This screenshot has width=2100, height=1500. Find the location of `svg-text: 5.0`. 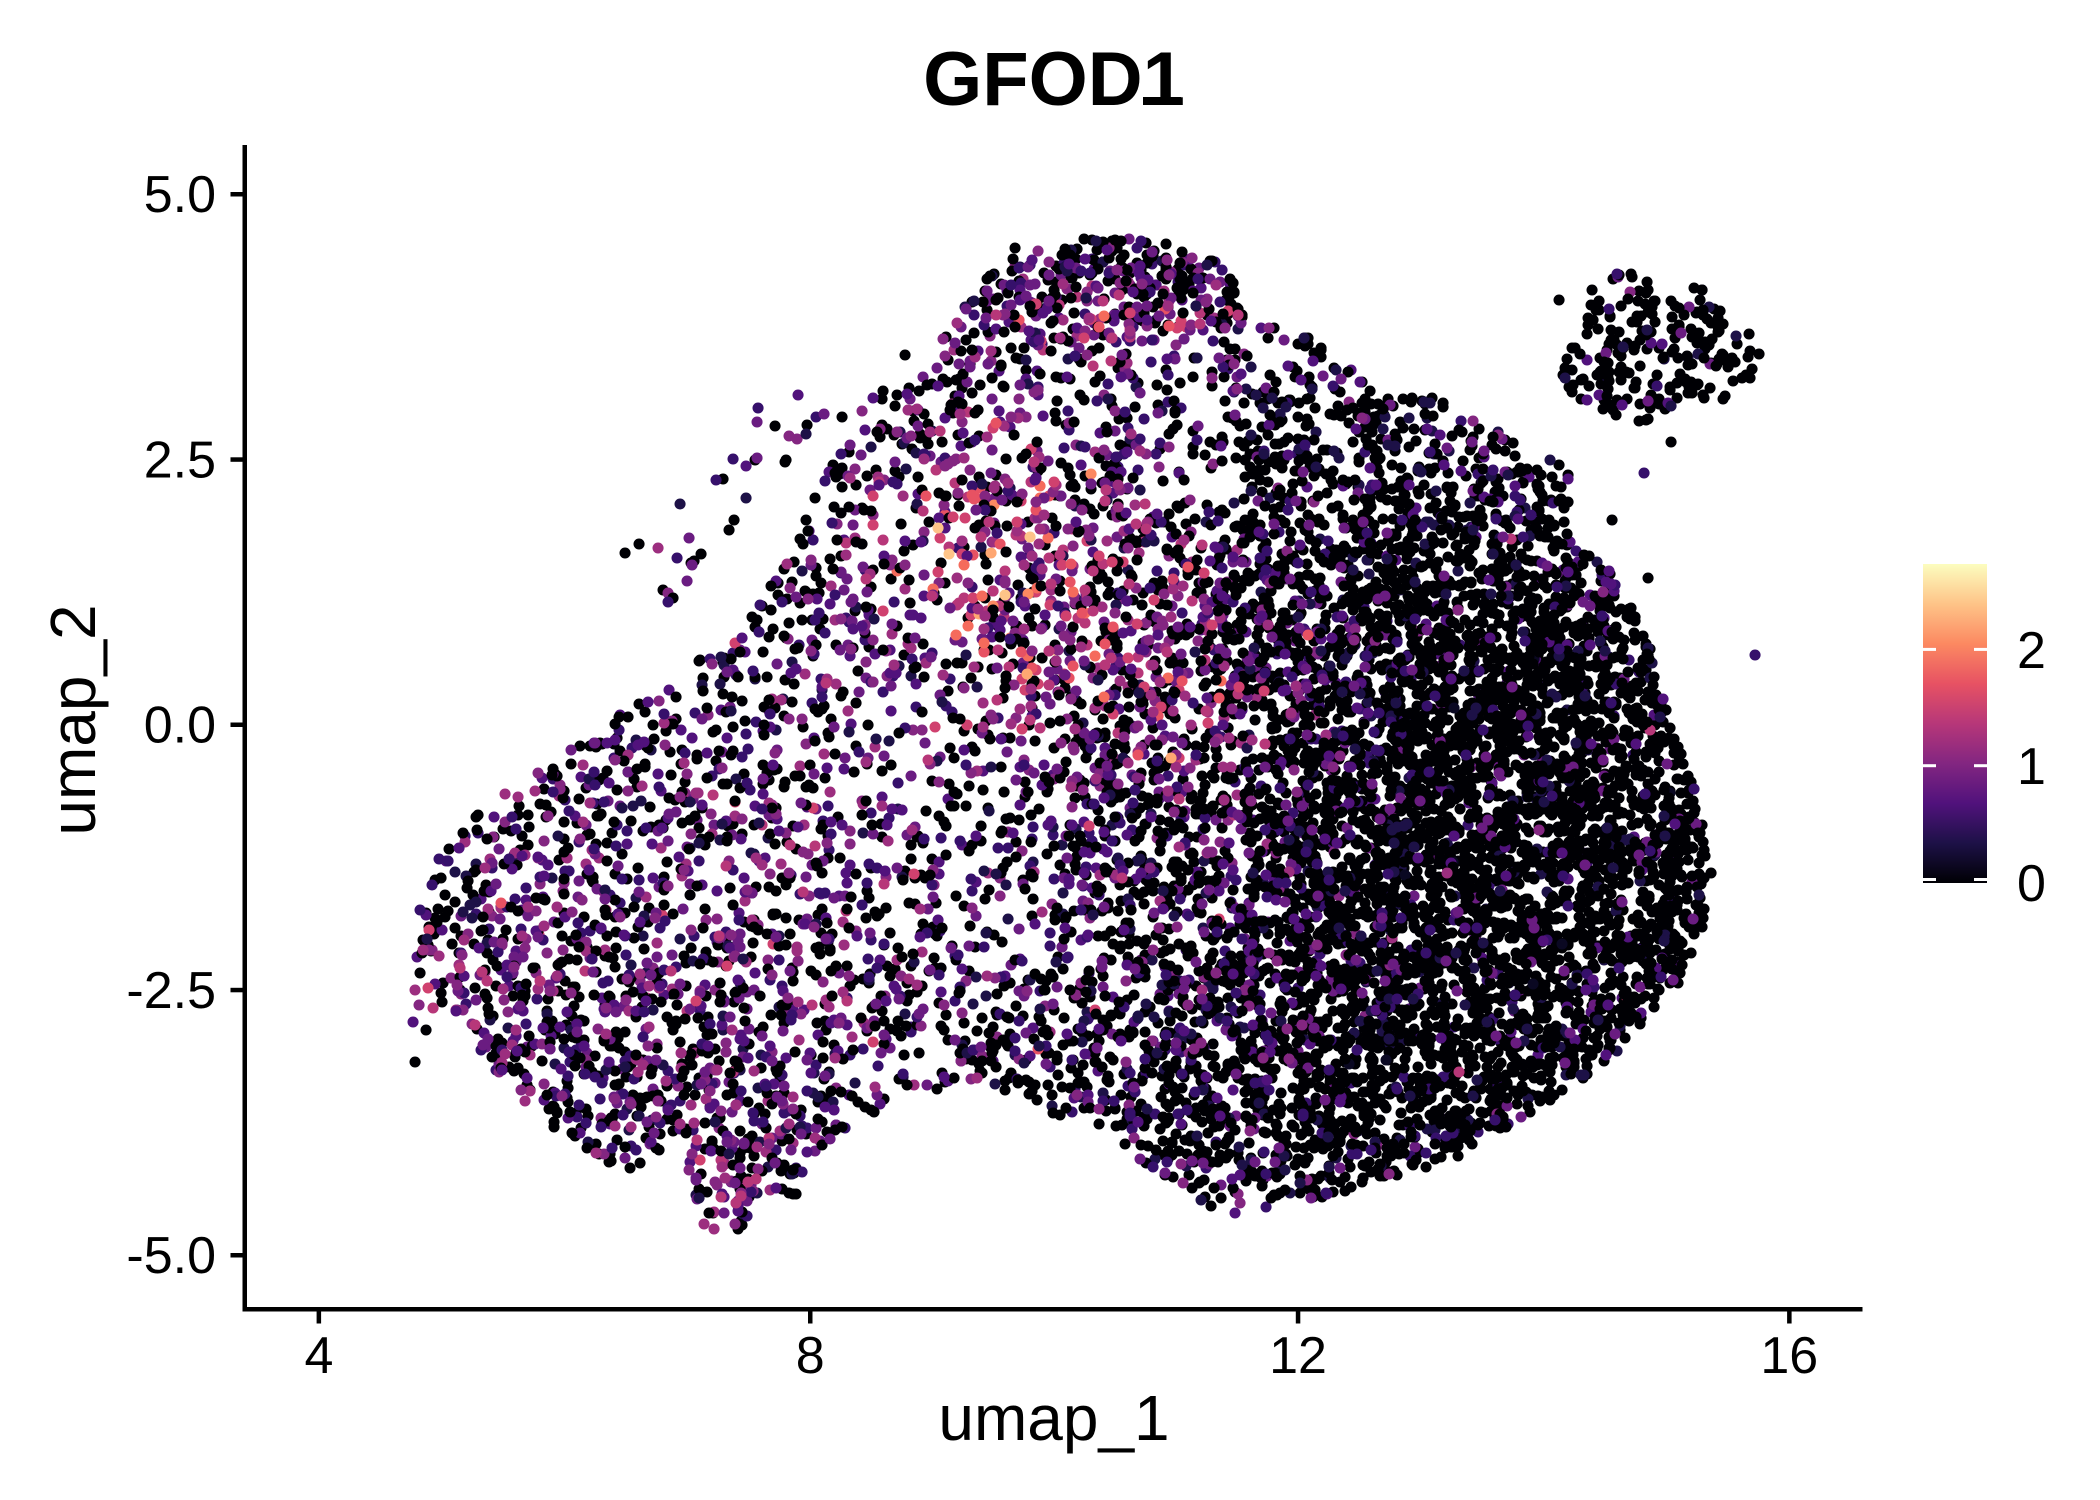

svg-text: 5.0 is located at coordinates (180, 195).